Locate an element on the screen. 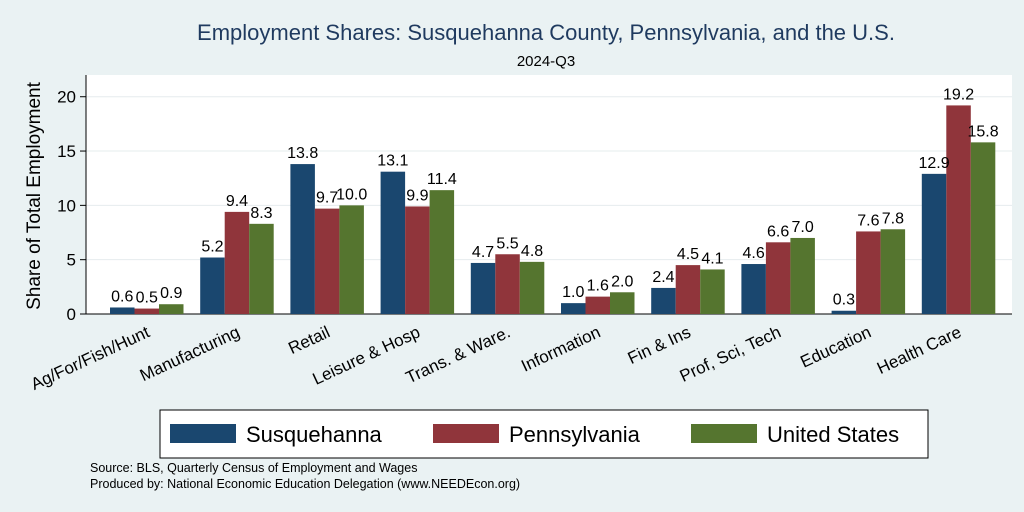  y-tick-label: 0 is located at coordinates (71, 314).